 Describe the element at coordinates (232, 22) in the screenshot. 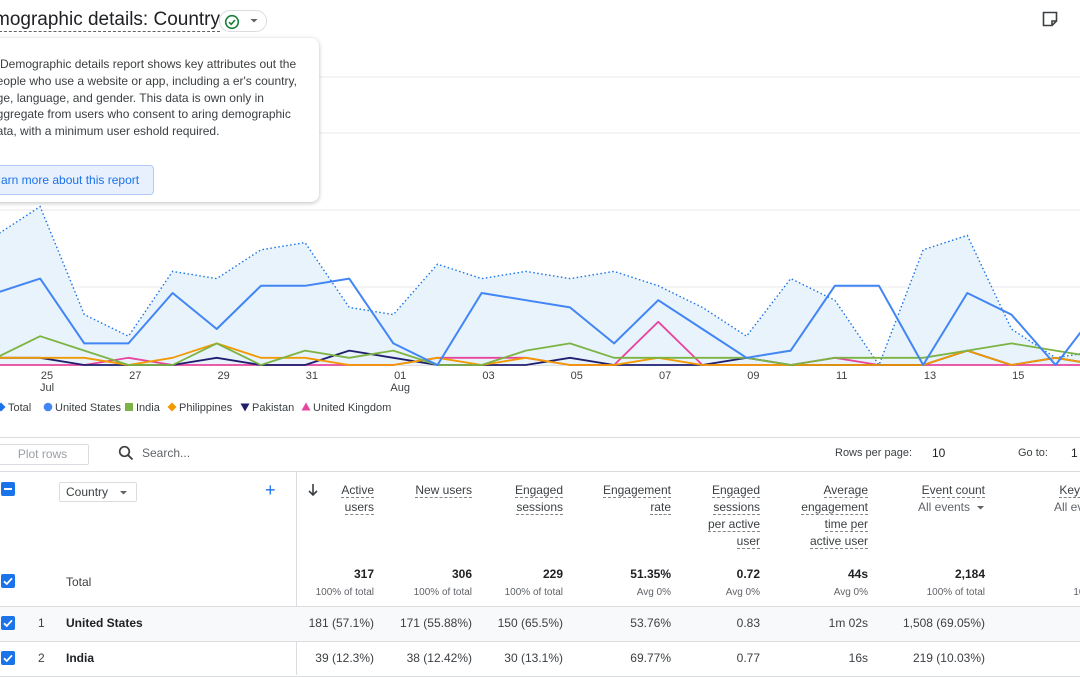

I see `check-circle-icon` at that location.